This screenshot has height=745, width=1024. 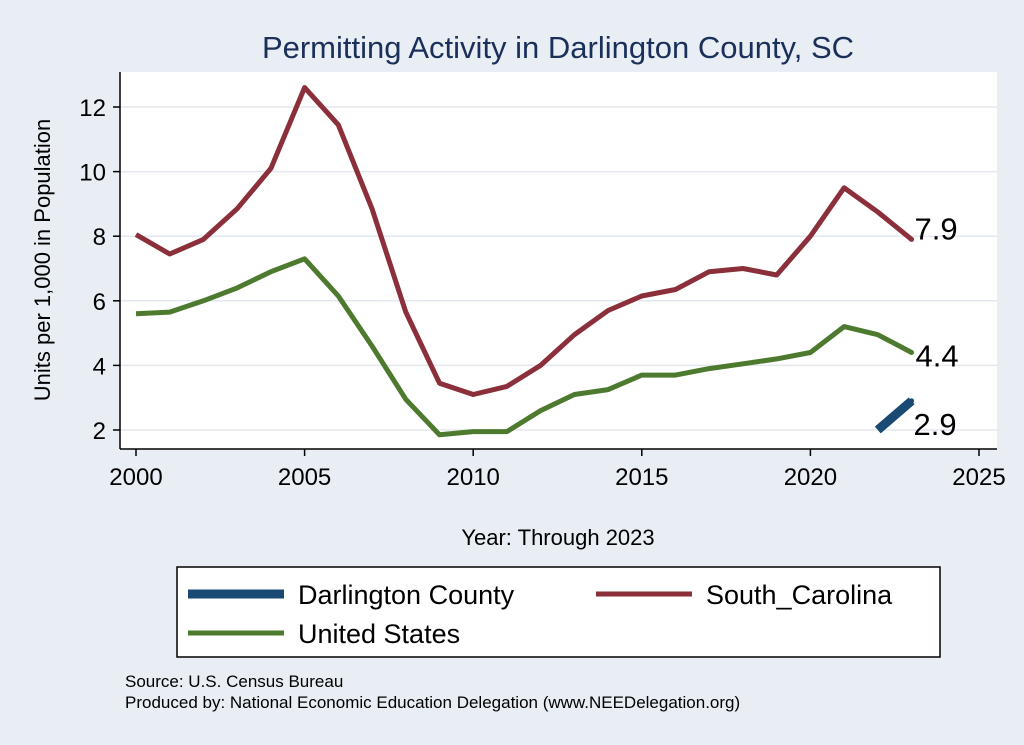 What do you see at coordinates (935, 424) in the screenshot?
I see `end-label-darlington-county: 2.9` at bounding box center [935, 424].